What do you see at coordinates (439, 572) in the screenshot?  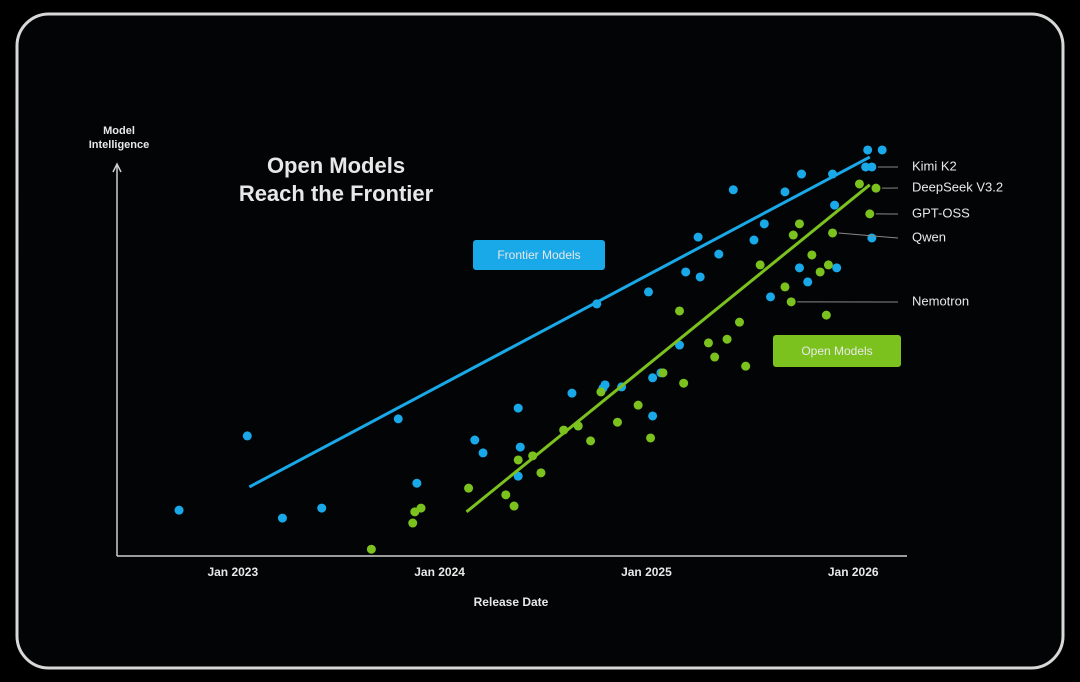 I see `x-tick-label: Jan 2024` at bounding box center [439, 572].